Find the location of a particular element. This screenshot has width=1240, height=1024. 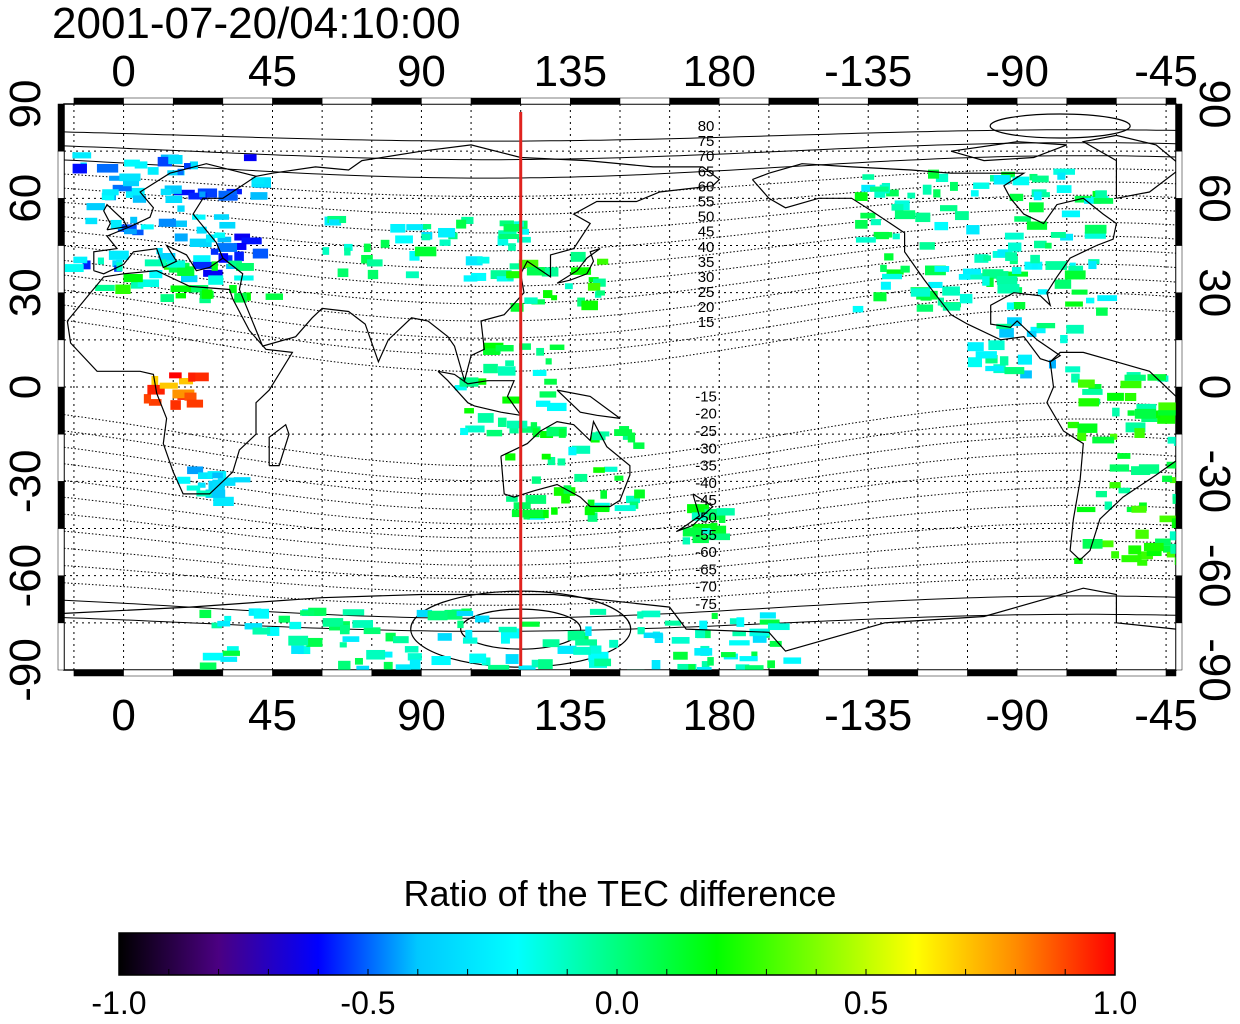

contour-label: 55 is located at coordinates (706, 201).